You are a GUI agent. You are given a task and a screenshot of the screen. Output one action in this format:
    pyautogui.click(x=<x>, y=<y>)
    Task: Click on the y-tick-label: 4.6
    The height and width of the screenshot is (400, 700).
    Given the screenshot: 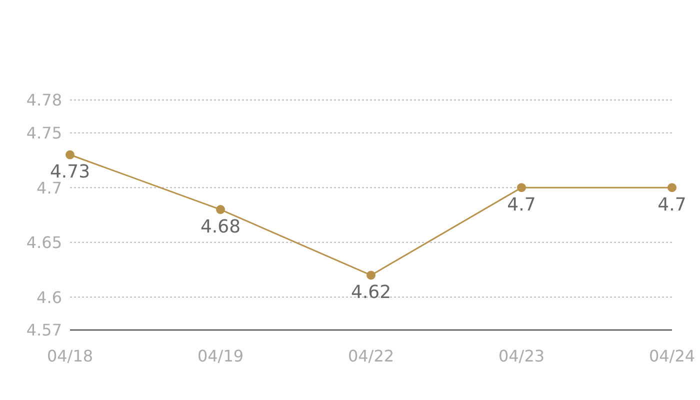 What is the action you would take?
    pyautogui.click(x=49, y=297)
    